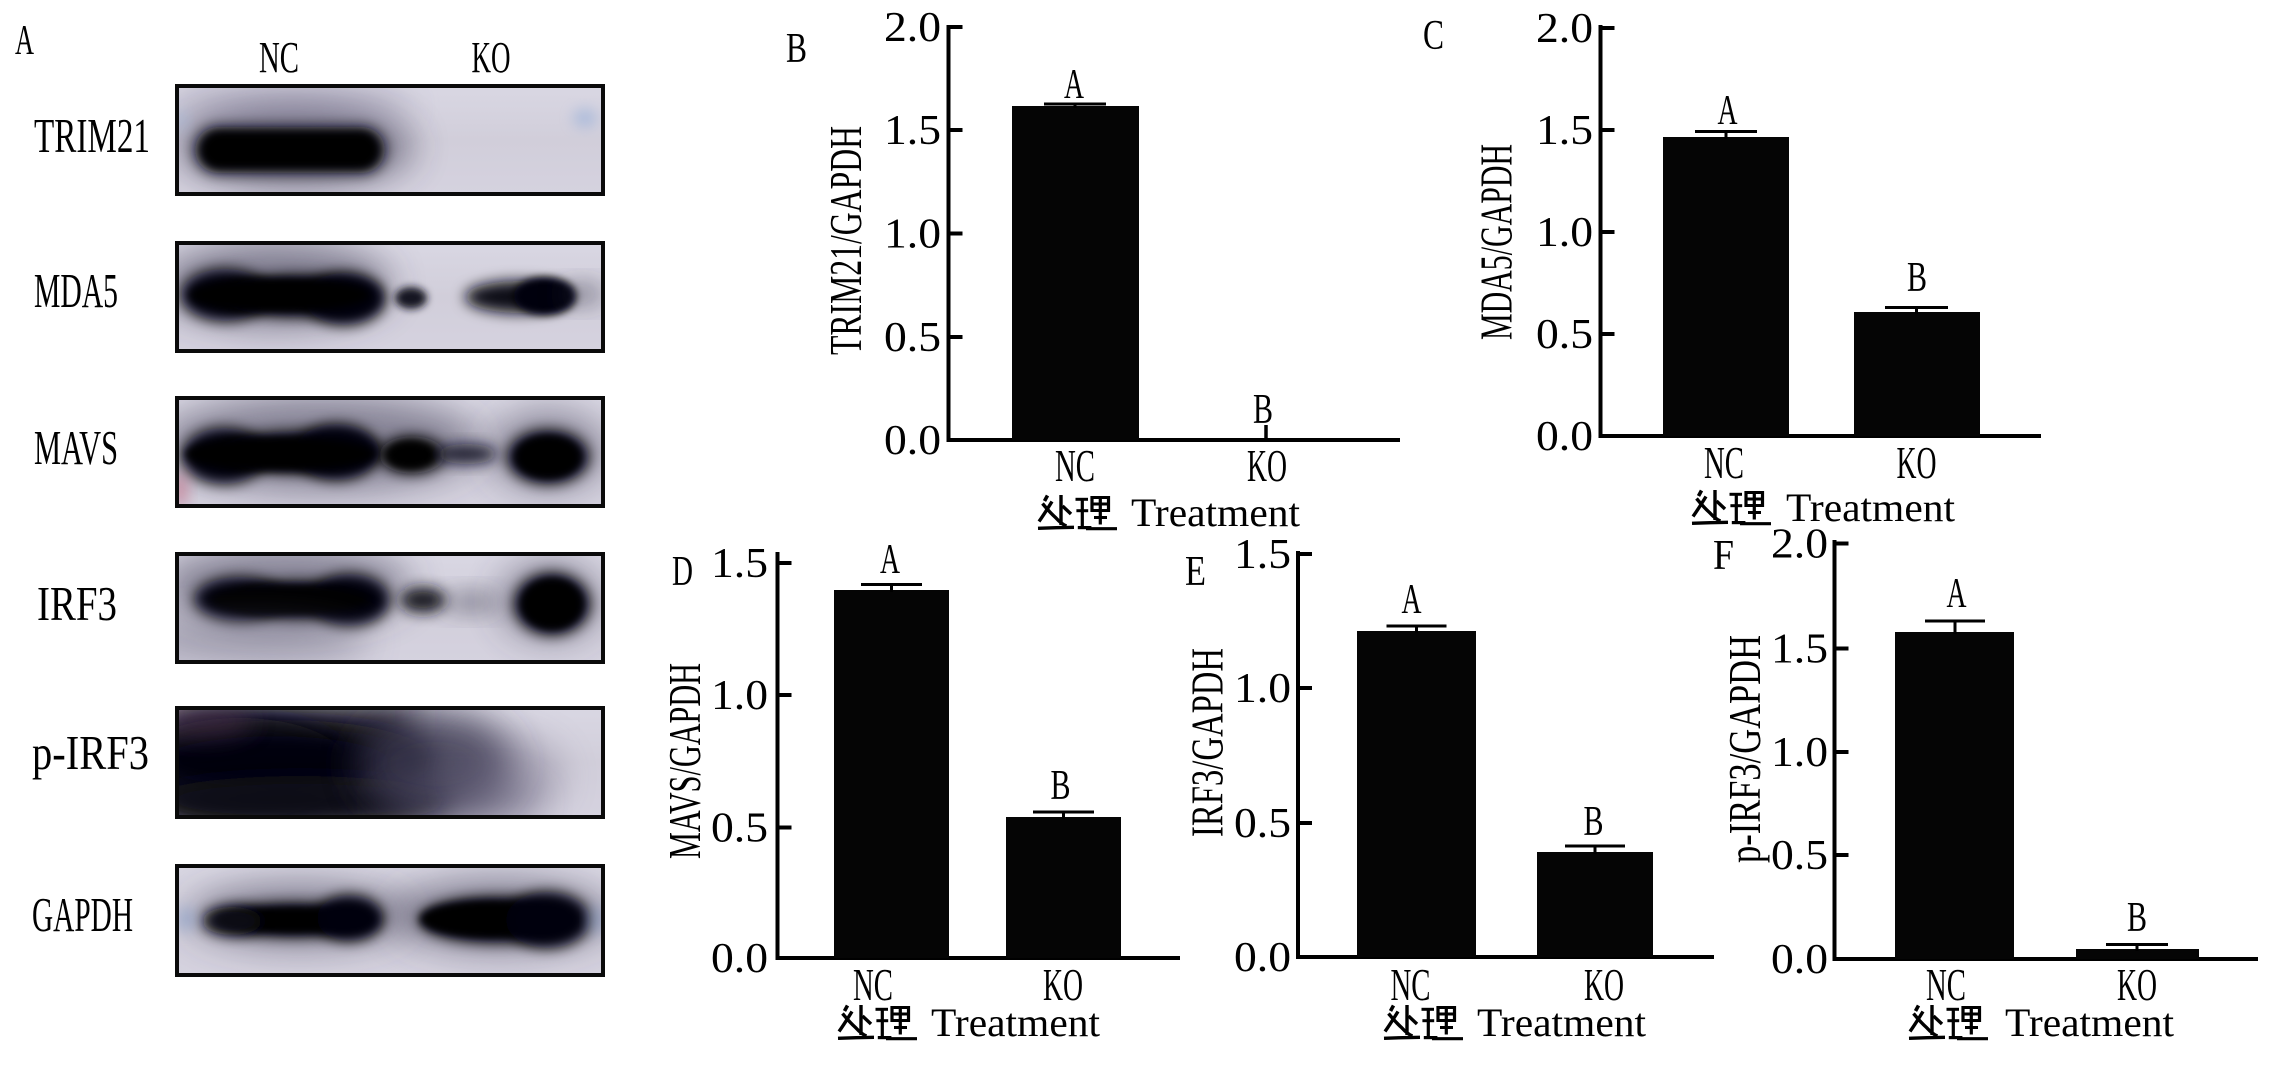 This screenshot has height=1072, width=2276. What do you see at coordinates (682, 572) in the screenshot?
I see `svg-text: D` at bounding box center [682, 572].